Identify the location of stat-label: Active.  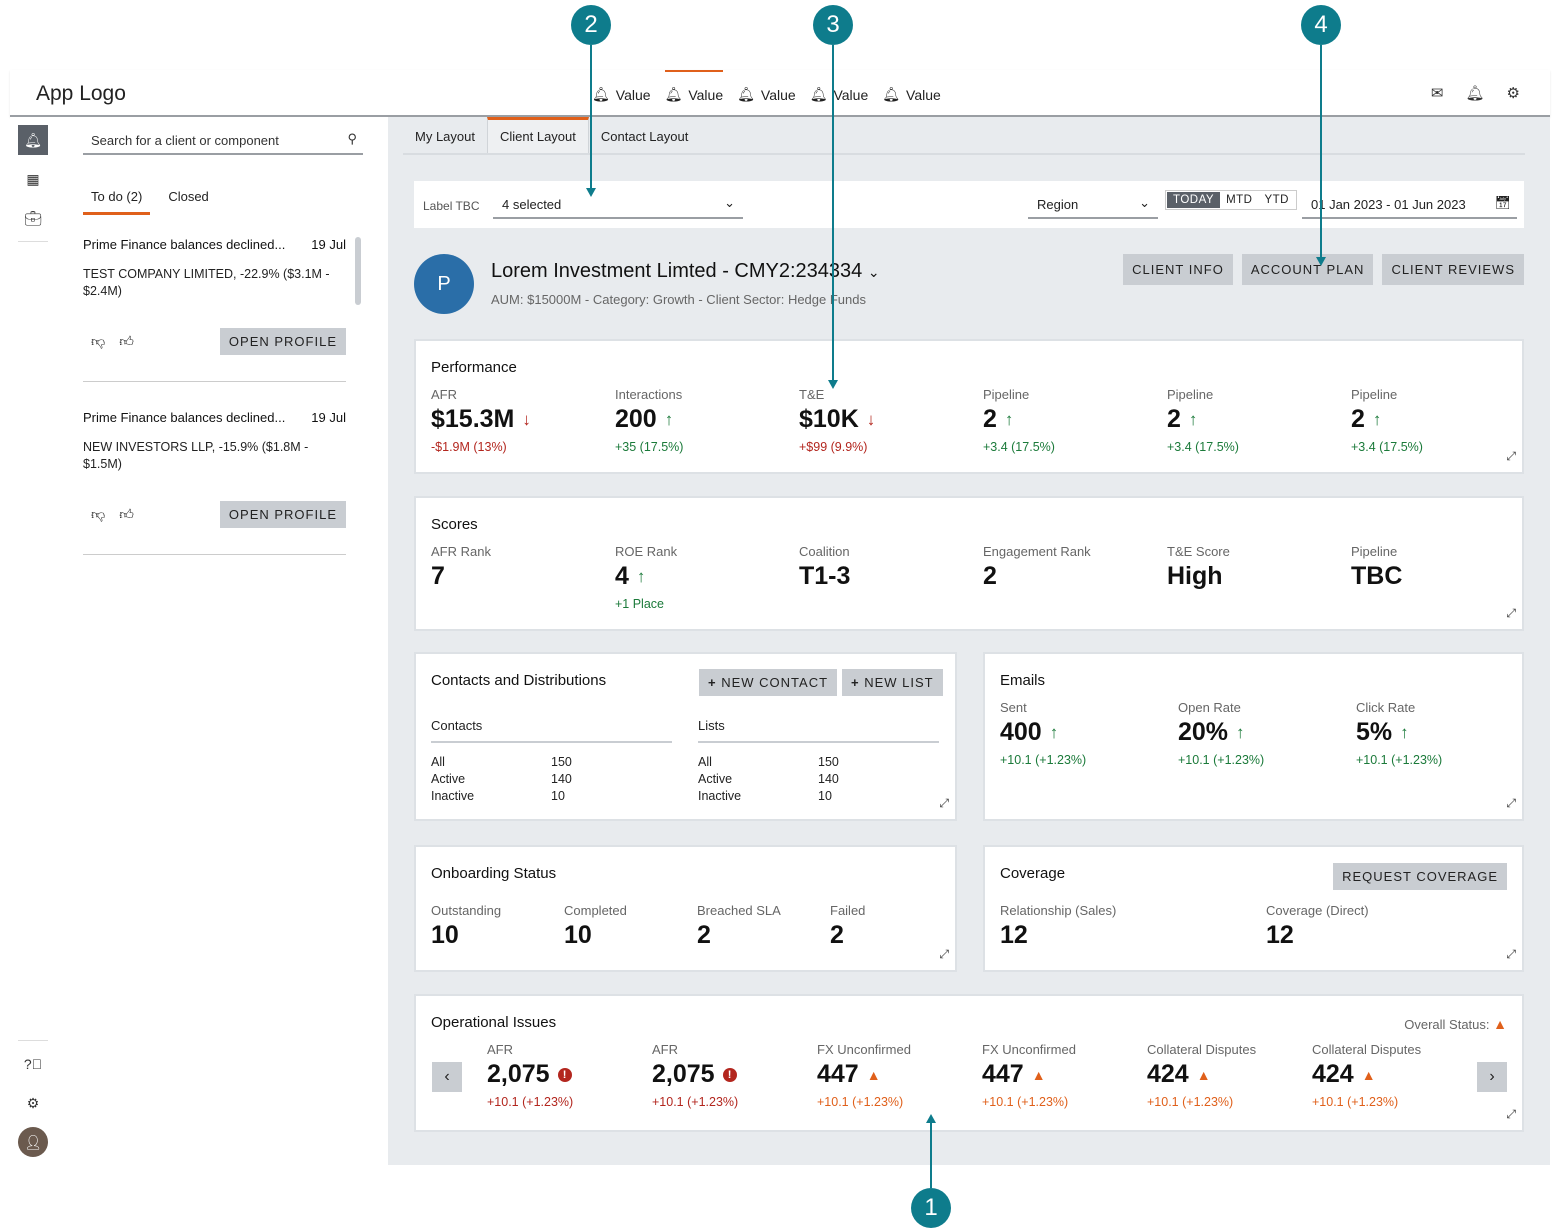
(448, 779).